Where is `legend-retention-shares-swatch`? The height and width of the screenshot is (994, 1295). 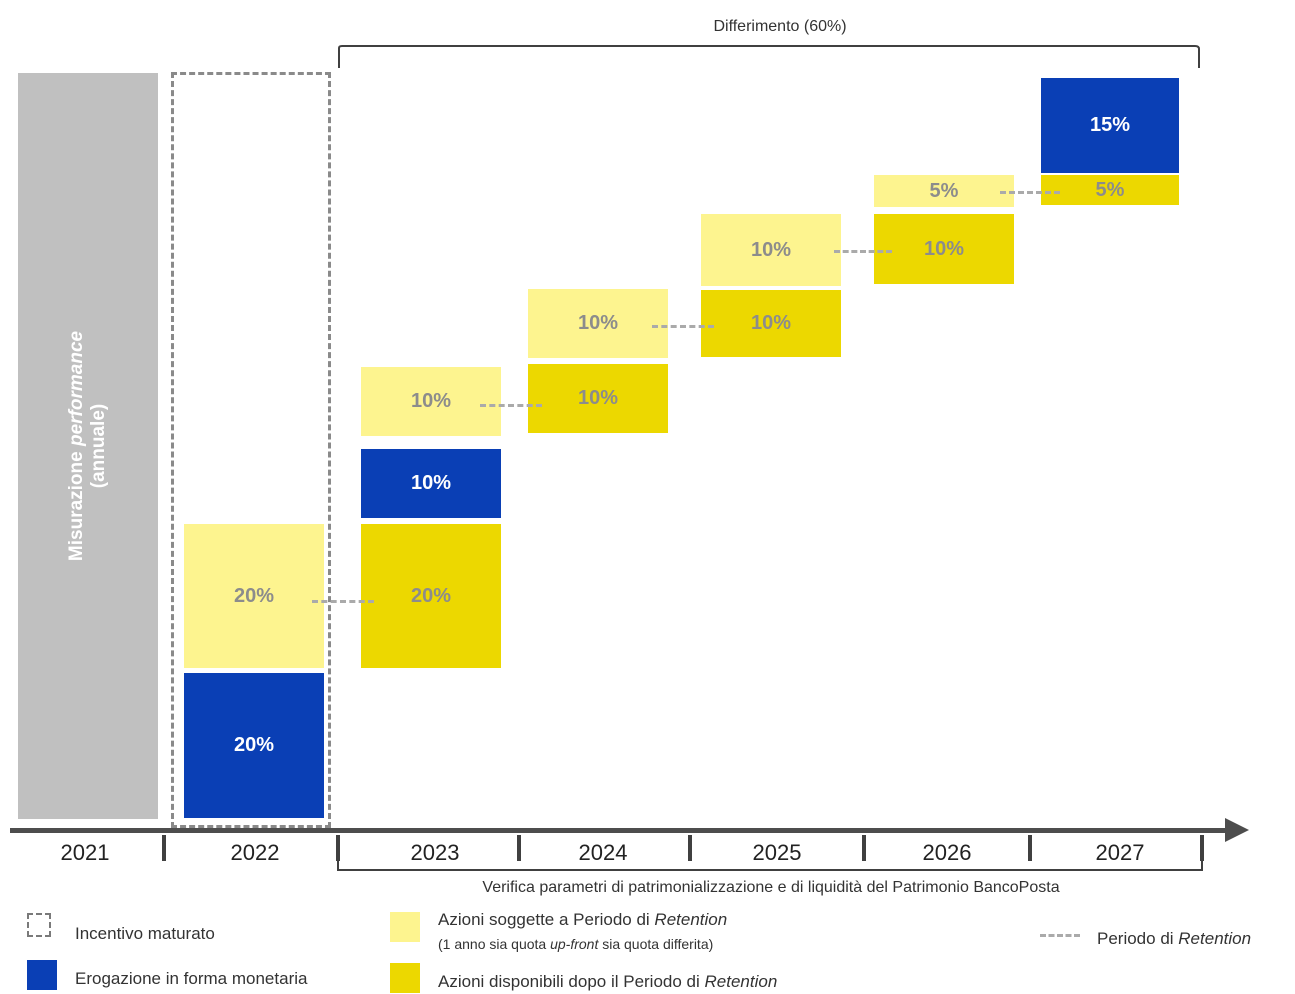 legend-retention-shares-swatch is located at coordinates (405, 927).